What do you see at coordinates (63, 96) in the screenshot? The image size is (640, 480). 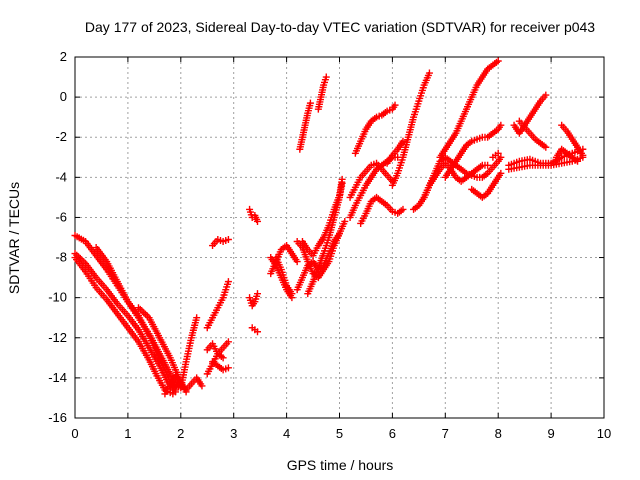 I see `y-tick-label: 0` at bounding box center [63, 96].